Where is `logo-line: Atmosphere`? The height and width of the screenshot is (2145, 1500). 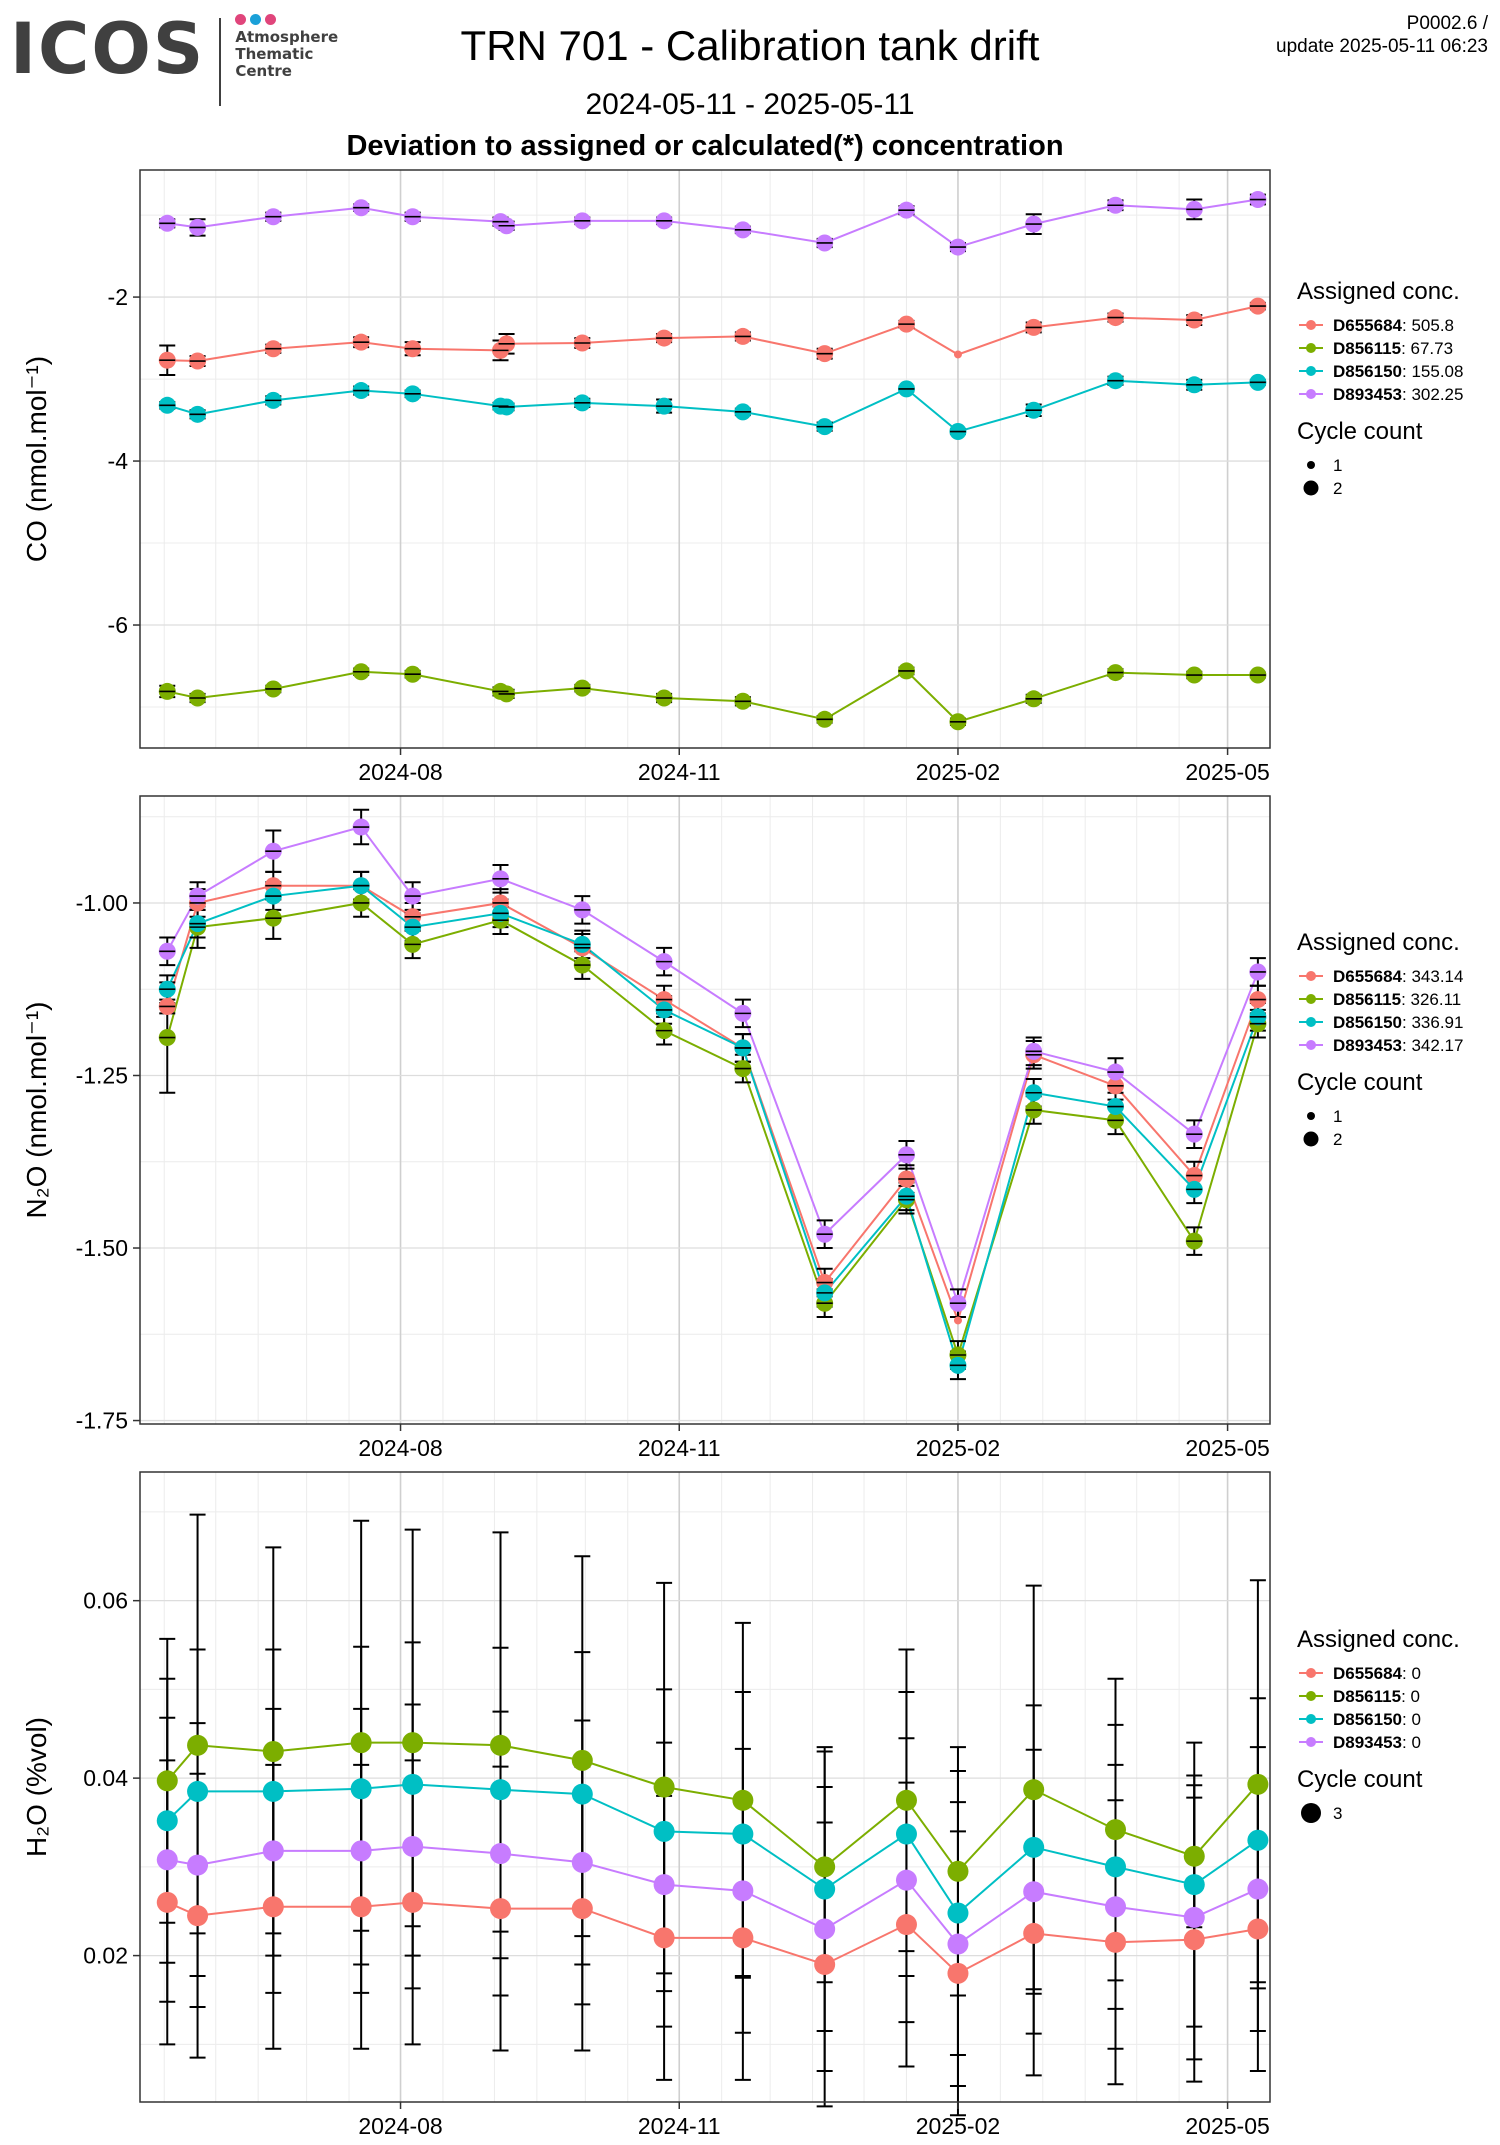 logo-line: Atmosphere is located at coordinates (287, 37).